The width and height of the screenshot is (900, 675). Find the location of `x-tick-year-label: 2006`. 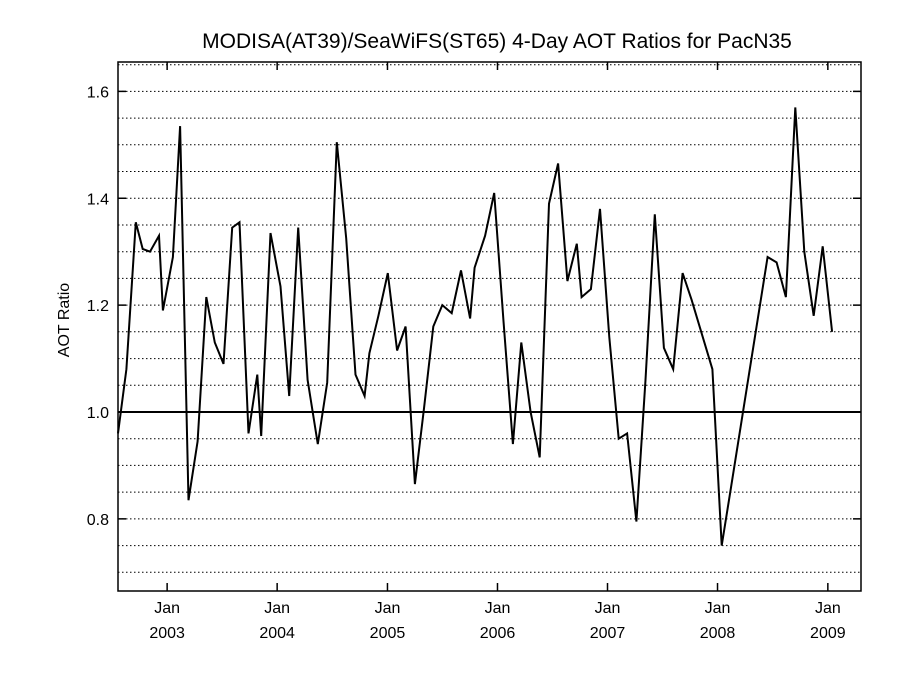

x-tick-year-label: 2006 is located at coordinates (498, 633).